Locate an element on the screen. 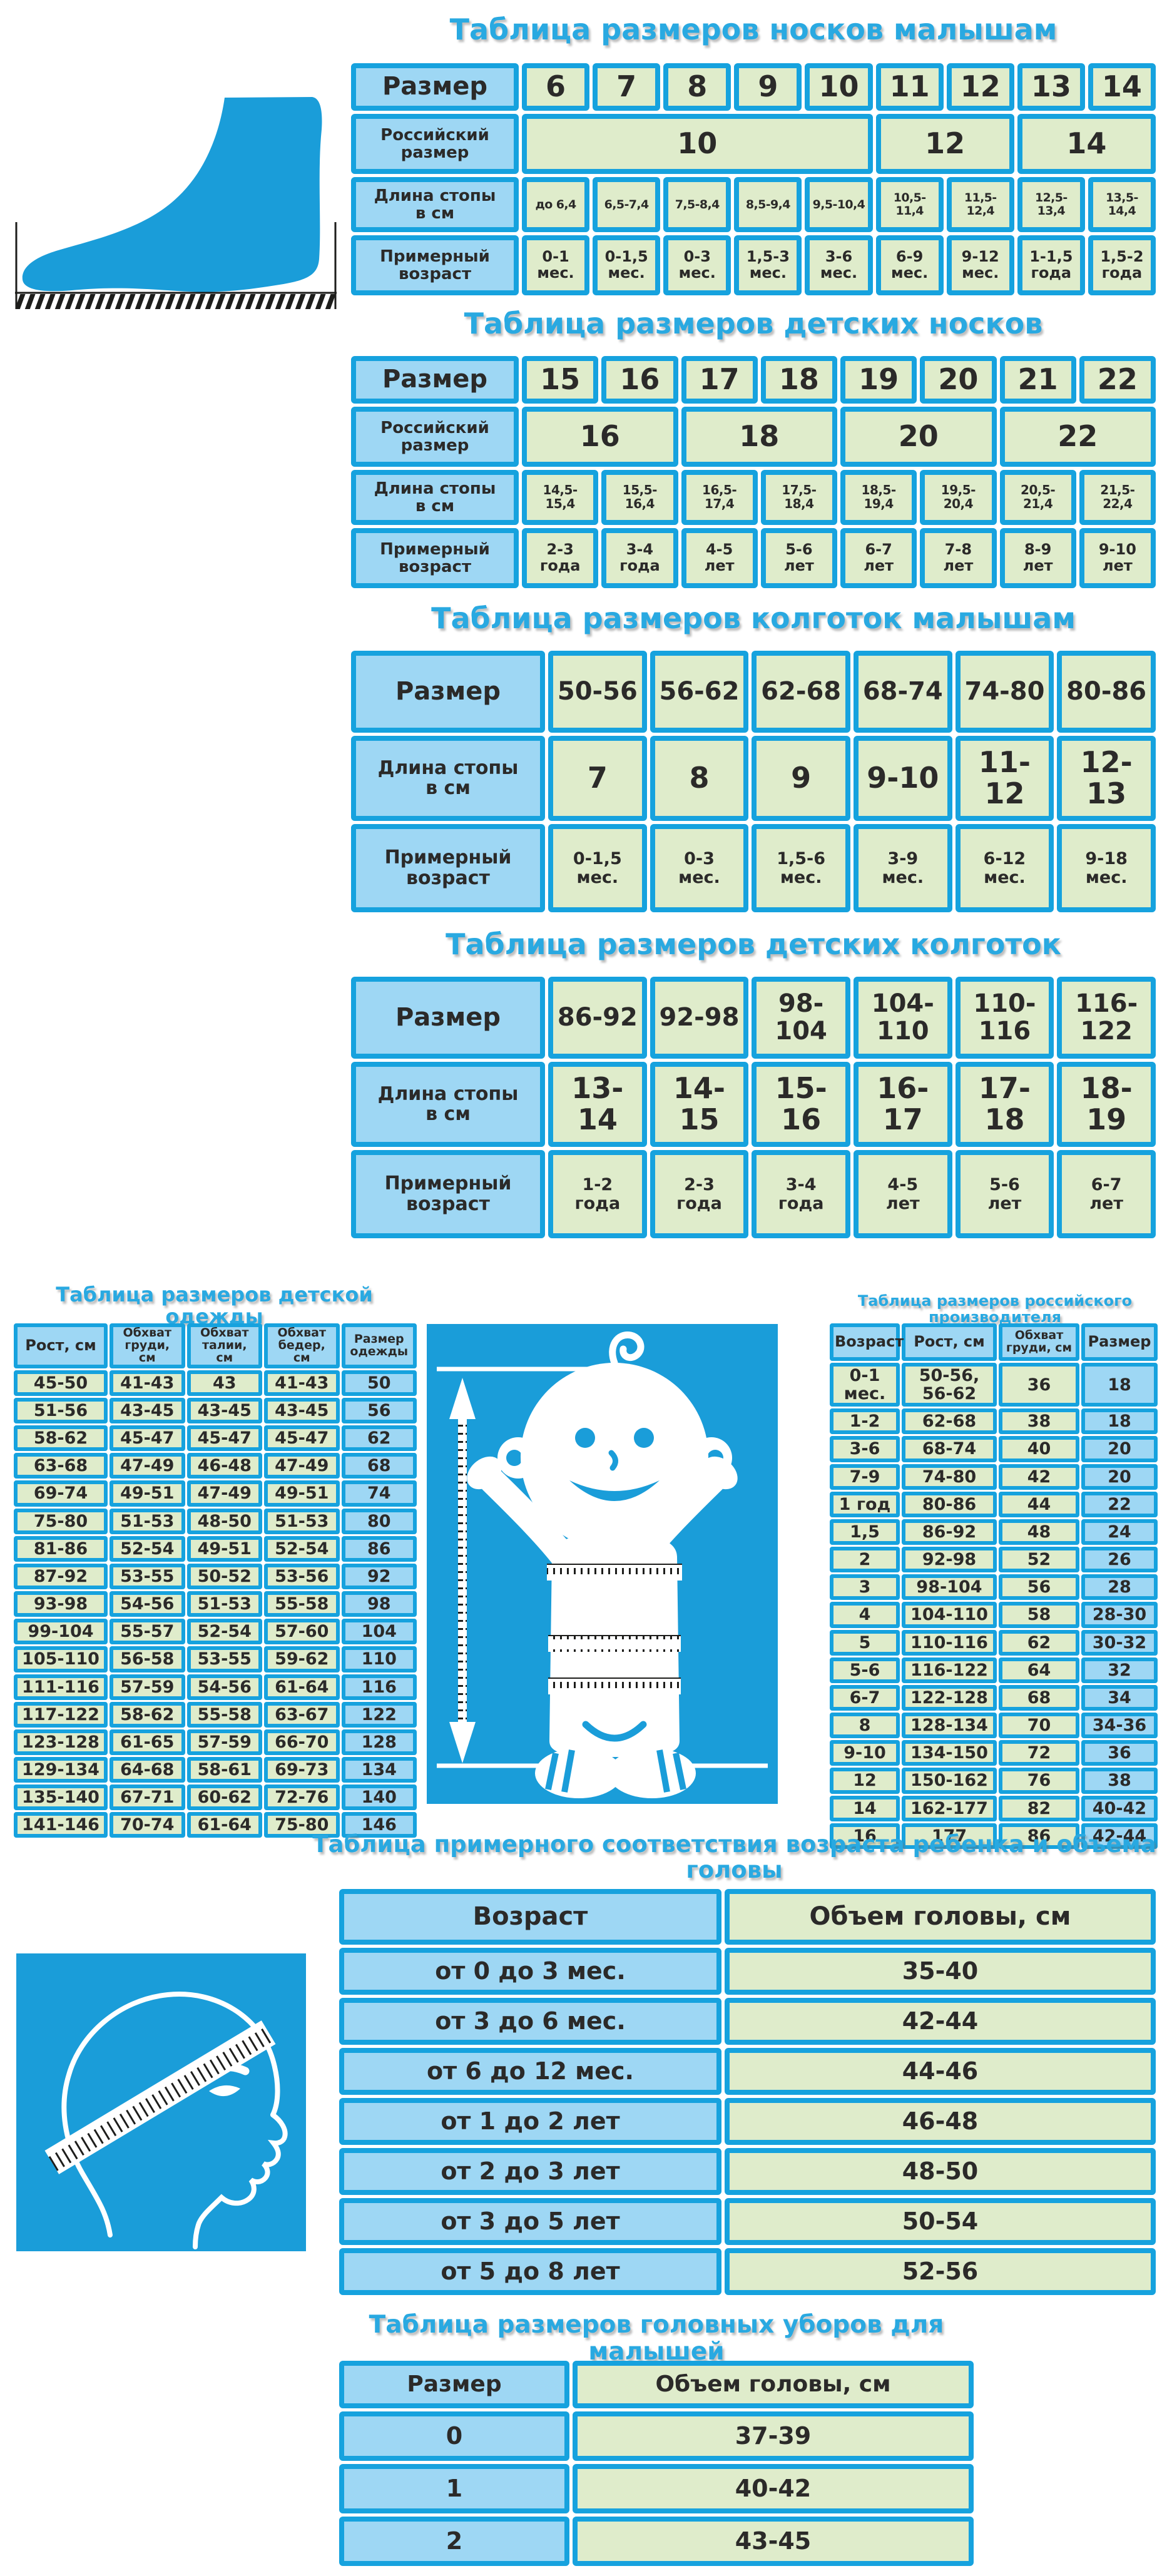 This screenshot has width=1162, height=2576. size-cell: 0 is located at coordinates (454, 2436).